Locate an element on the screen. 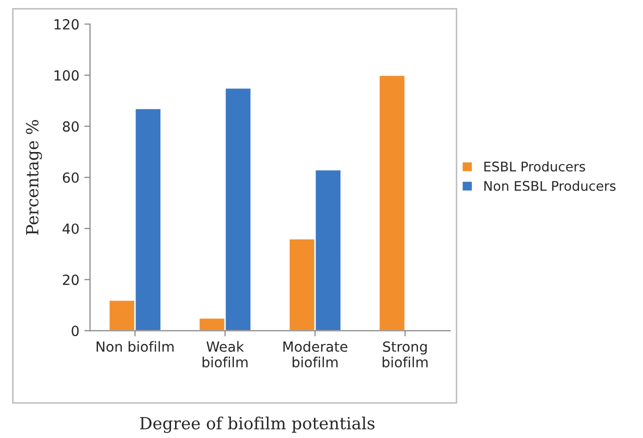 This screenshot has width=643, height=438. y-tick-label: 40 is located at coordinates (70, 228).